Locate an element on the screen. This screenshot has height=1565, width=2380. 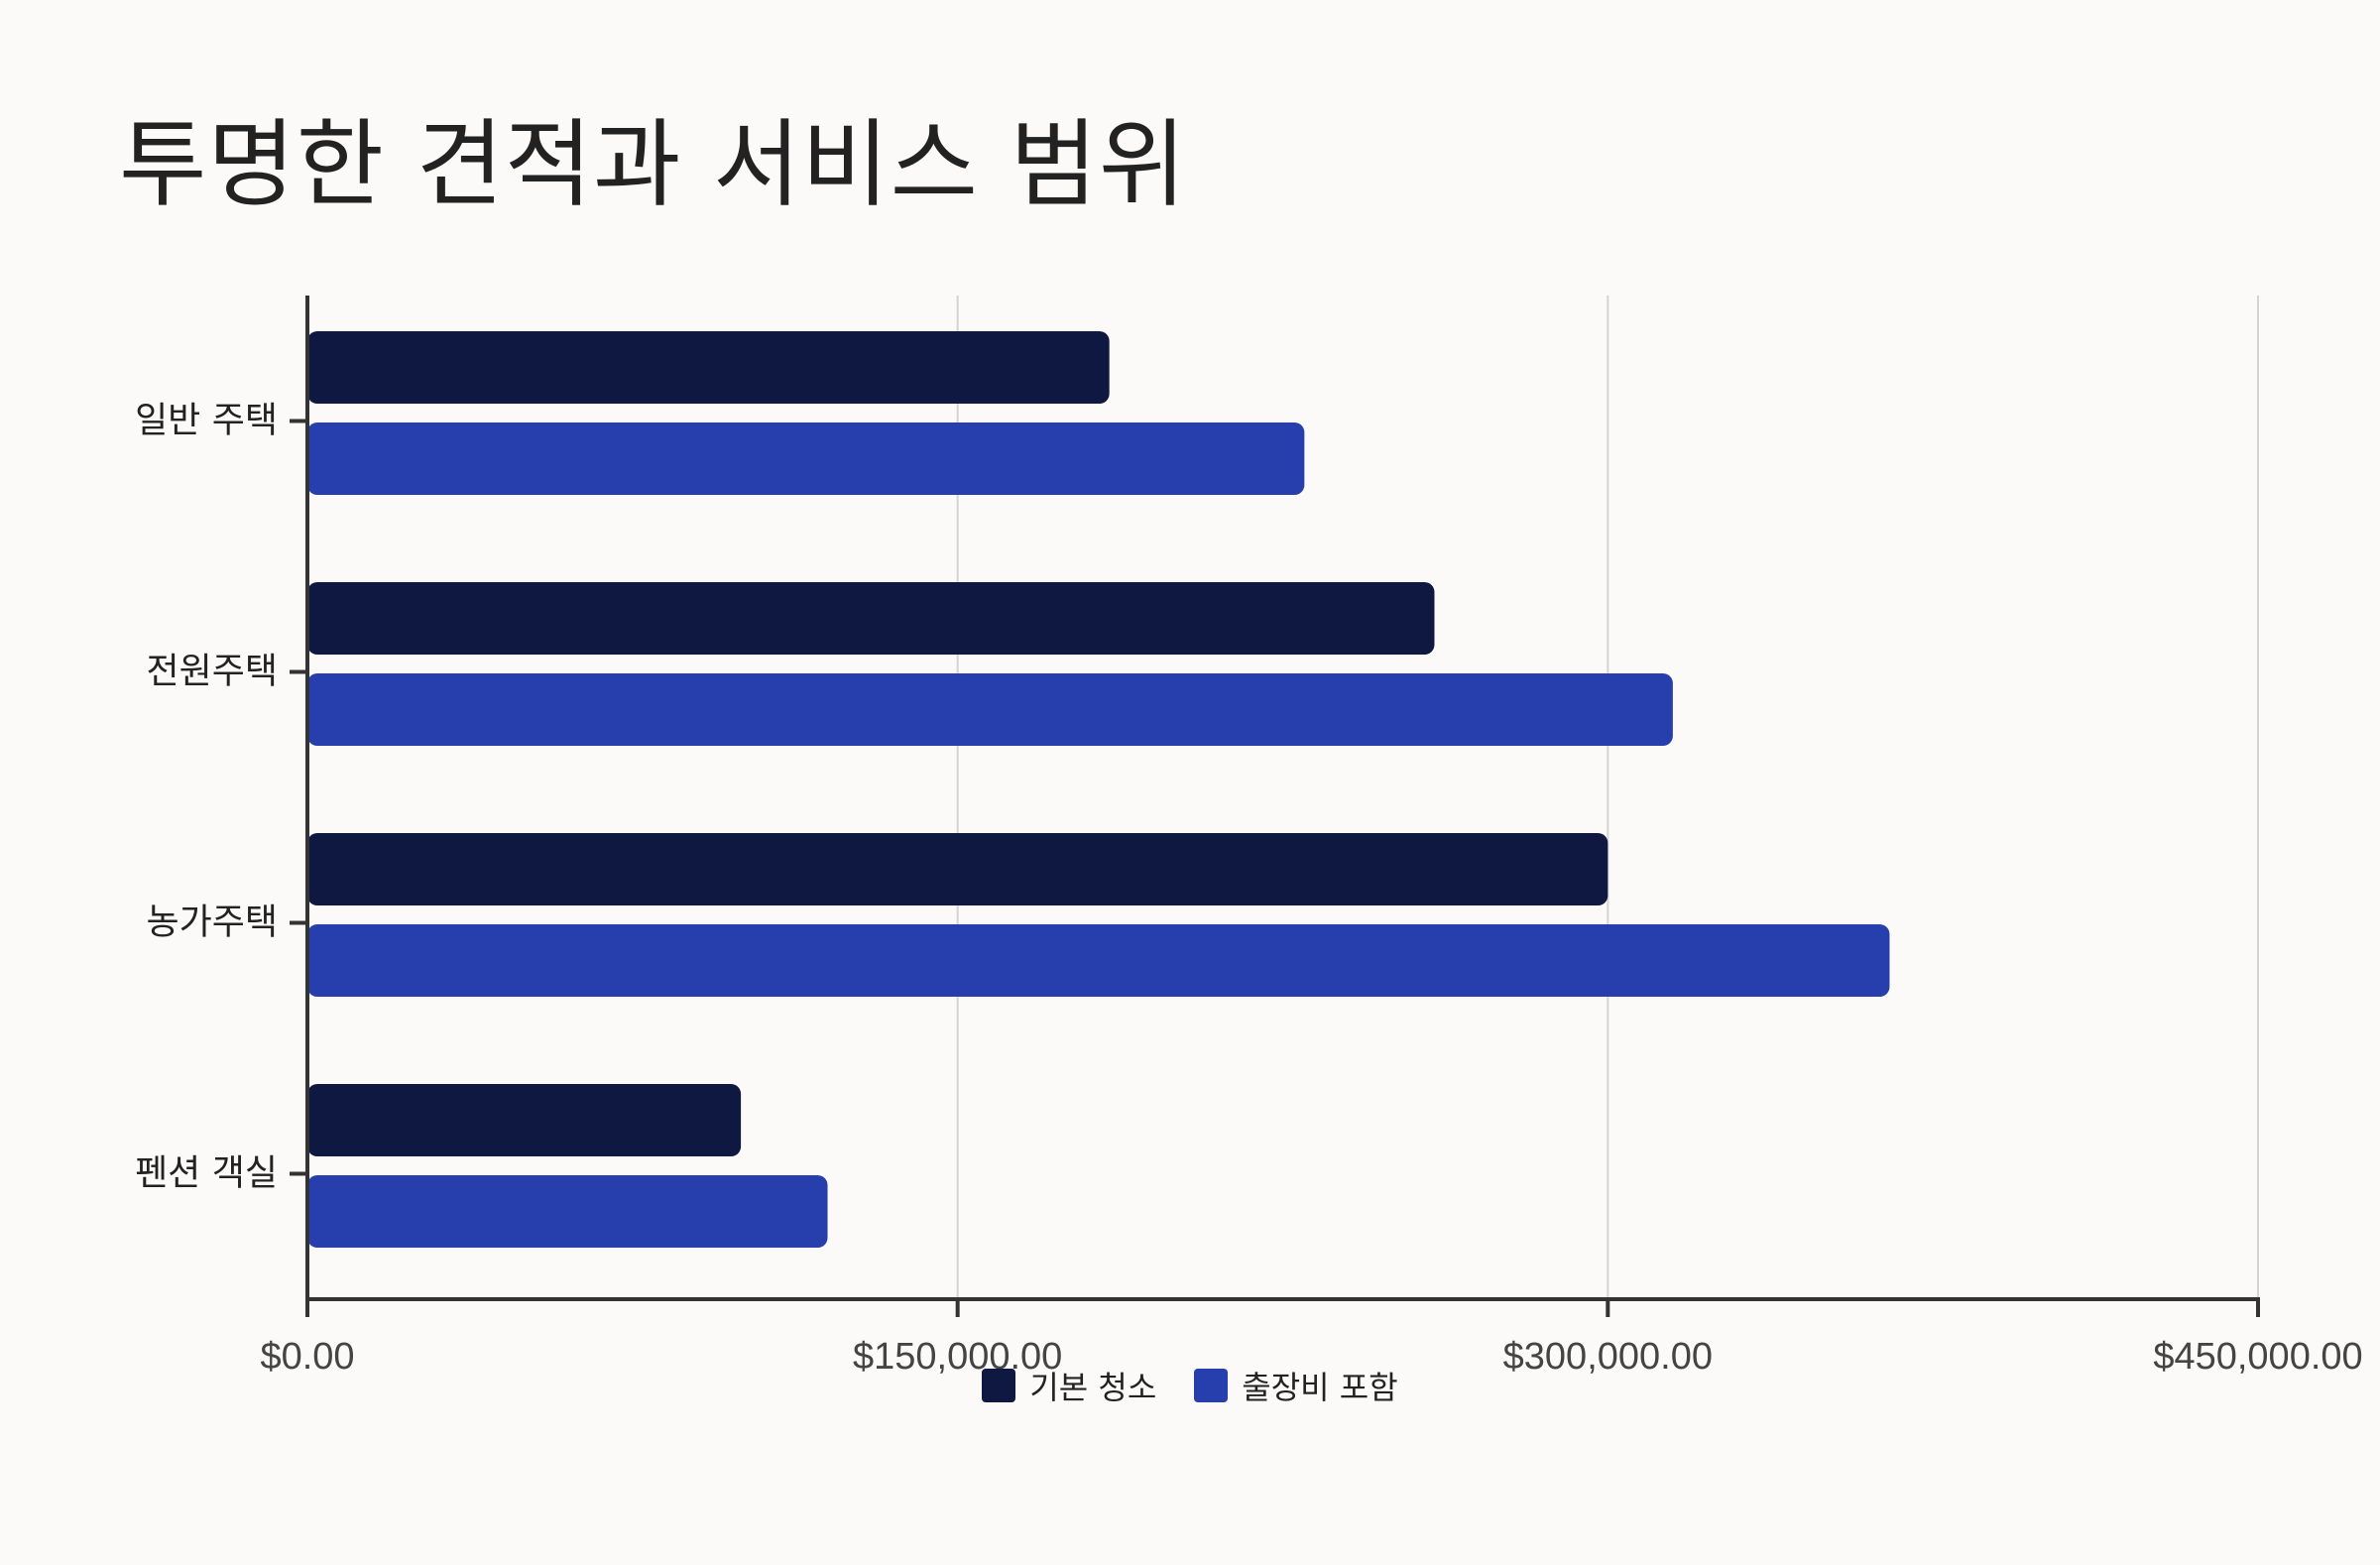
legend-item-basic: 기본 청소 is located at coordinates (1069, 1385).